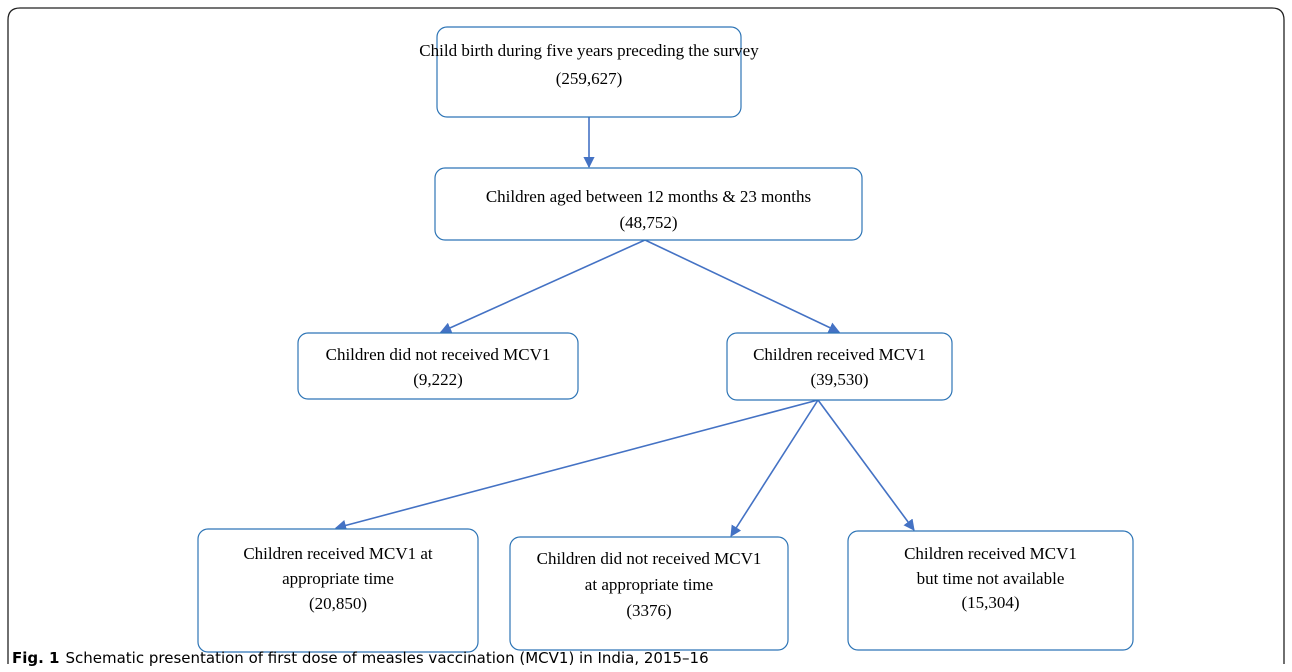 The image size is (1292, 672). What do you see at coordinates (649, 584) in the screenshot?
I see `node-label: at appropriate time` at bounding box center [649, 584].